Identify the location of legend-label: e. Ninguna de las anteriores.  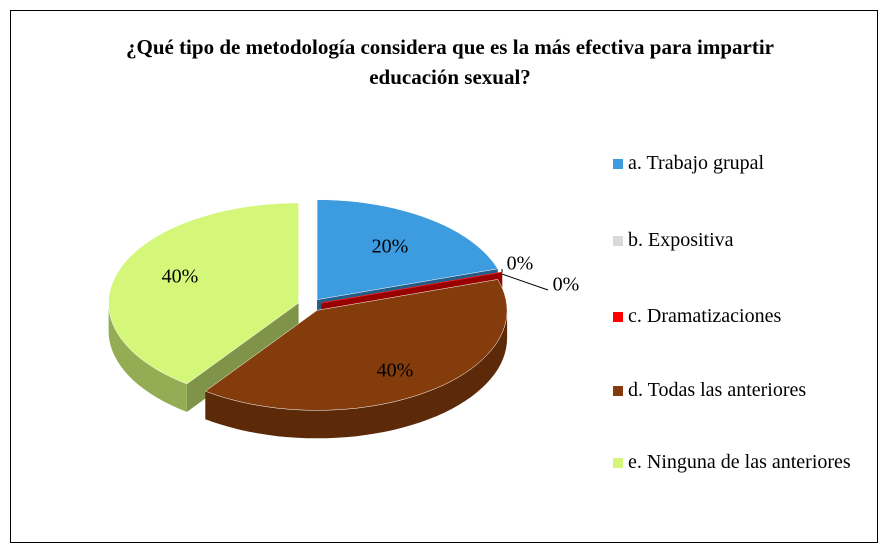
(739, 462).